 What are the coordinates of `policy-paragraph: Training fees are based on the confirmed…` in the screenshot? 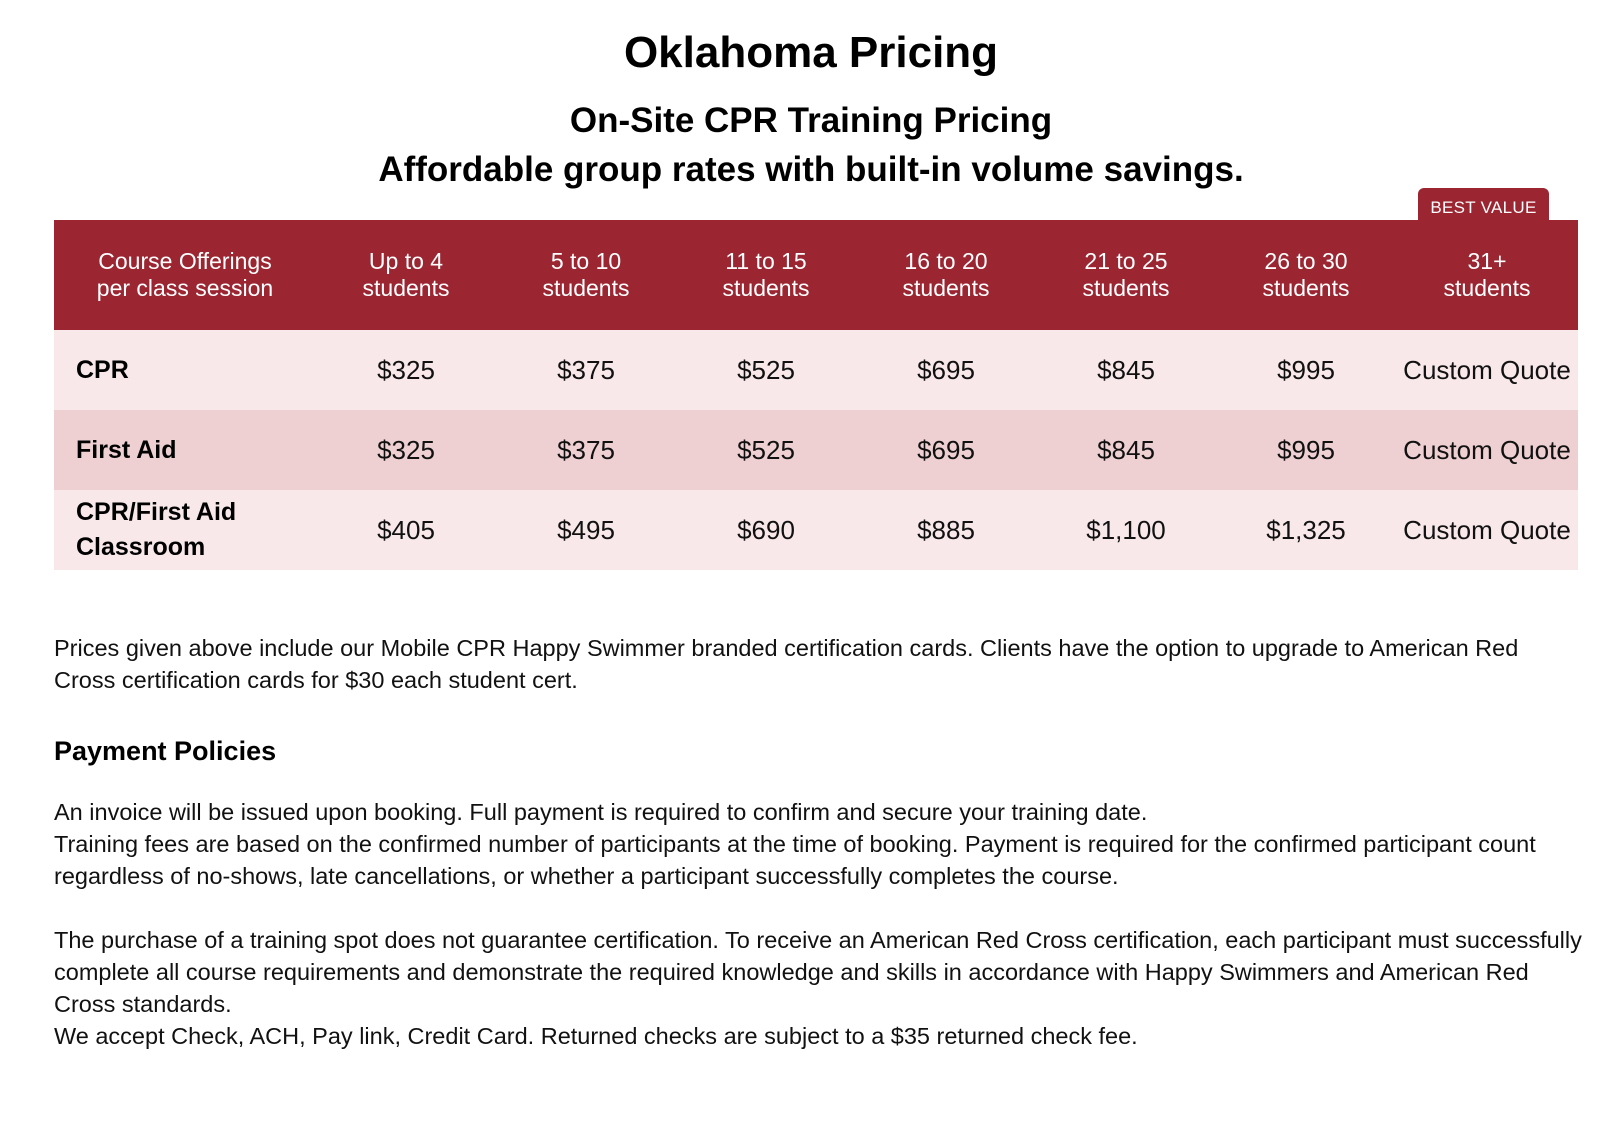 It's located at (795, 860).